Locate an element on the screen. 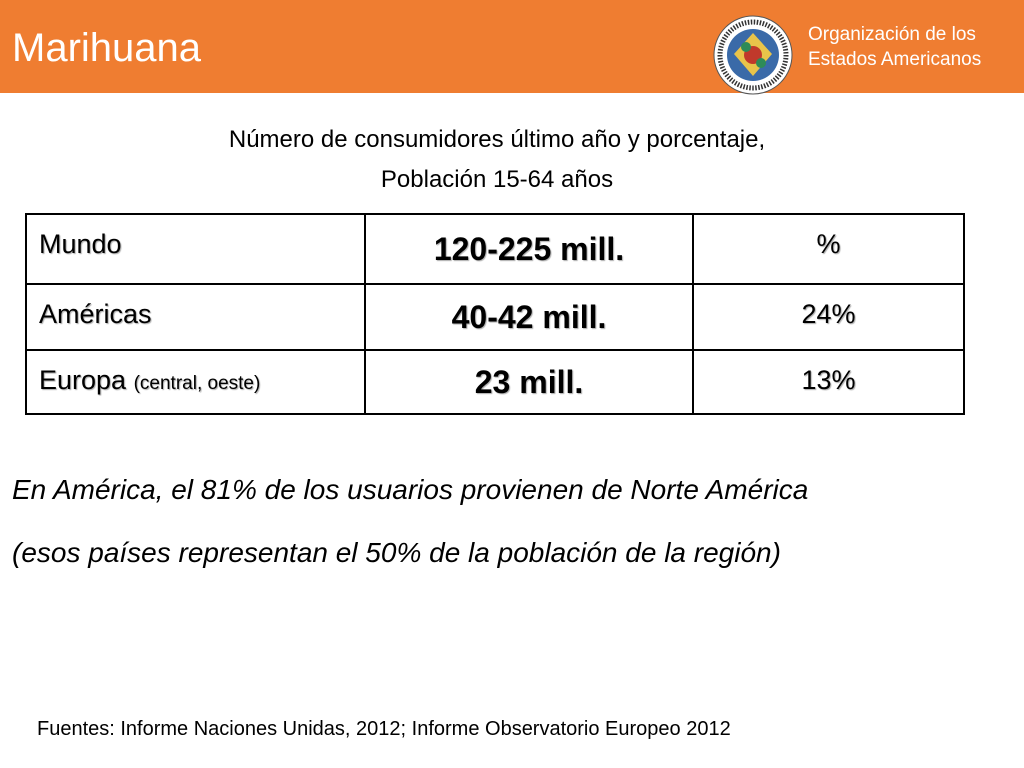  users-cell: 120-225 mill. is located at coordinates (529, 249).